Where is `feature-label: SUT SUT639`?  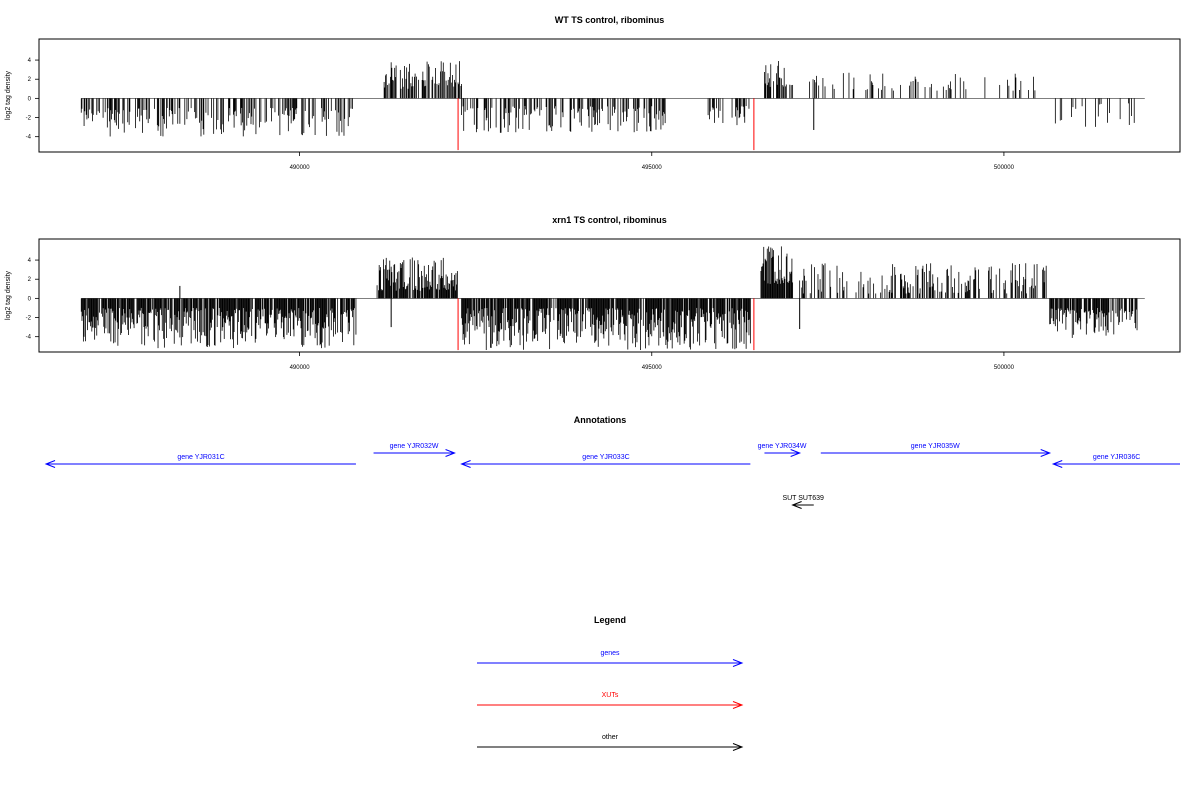 feature-label: SUT SUT639 is located at coordinates (803, 498).